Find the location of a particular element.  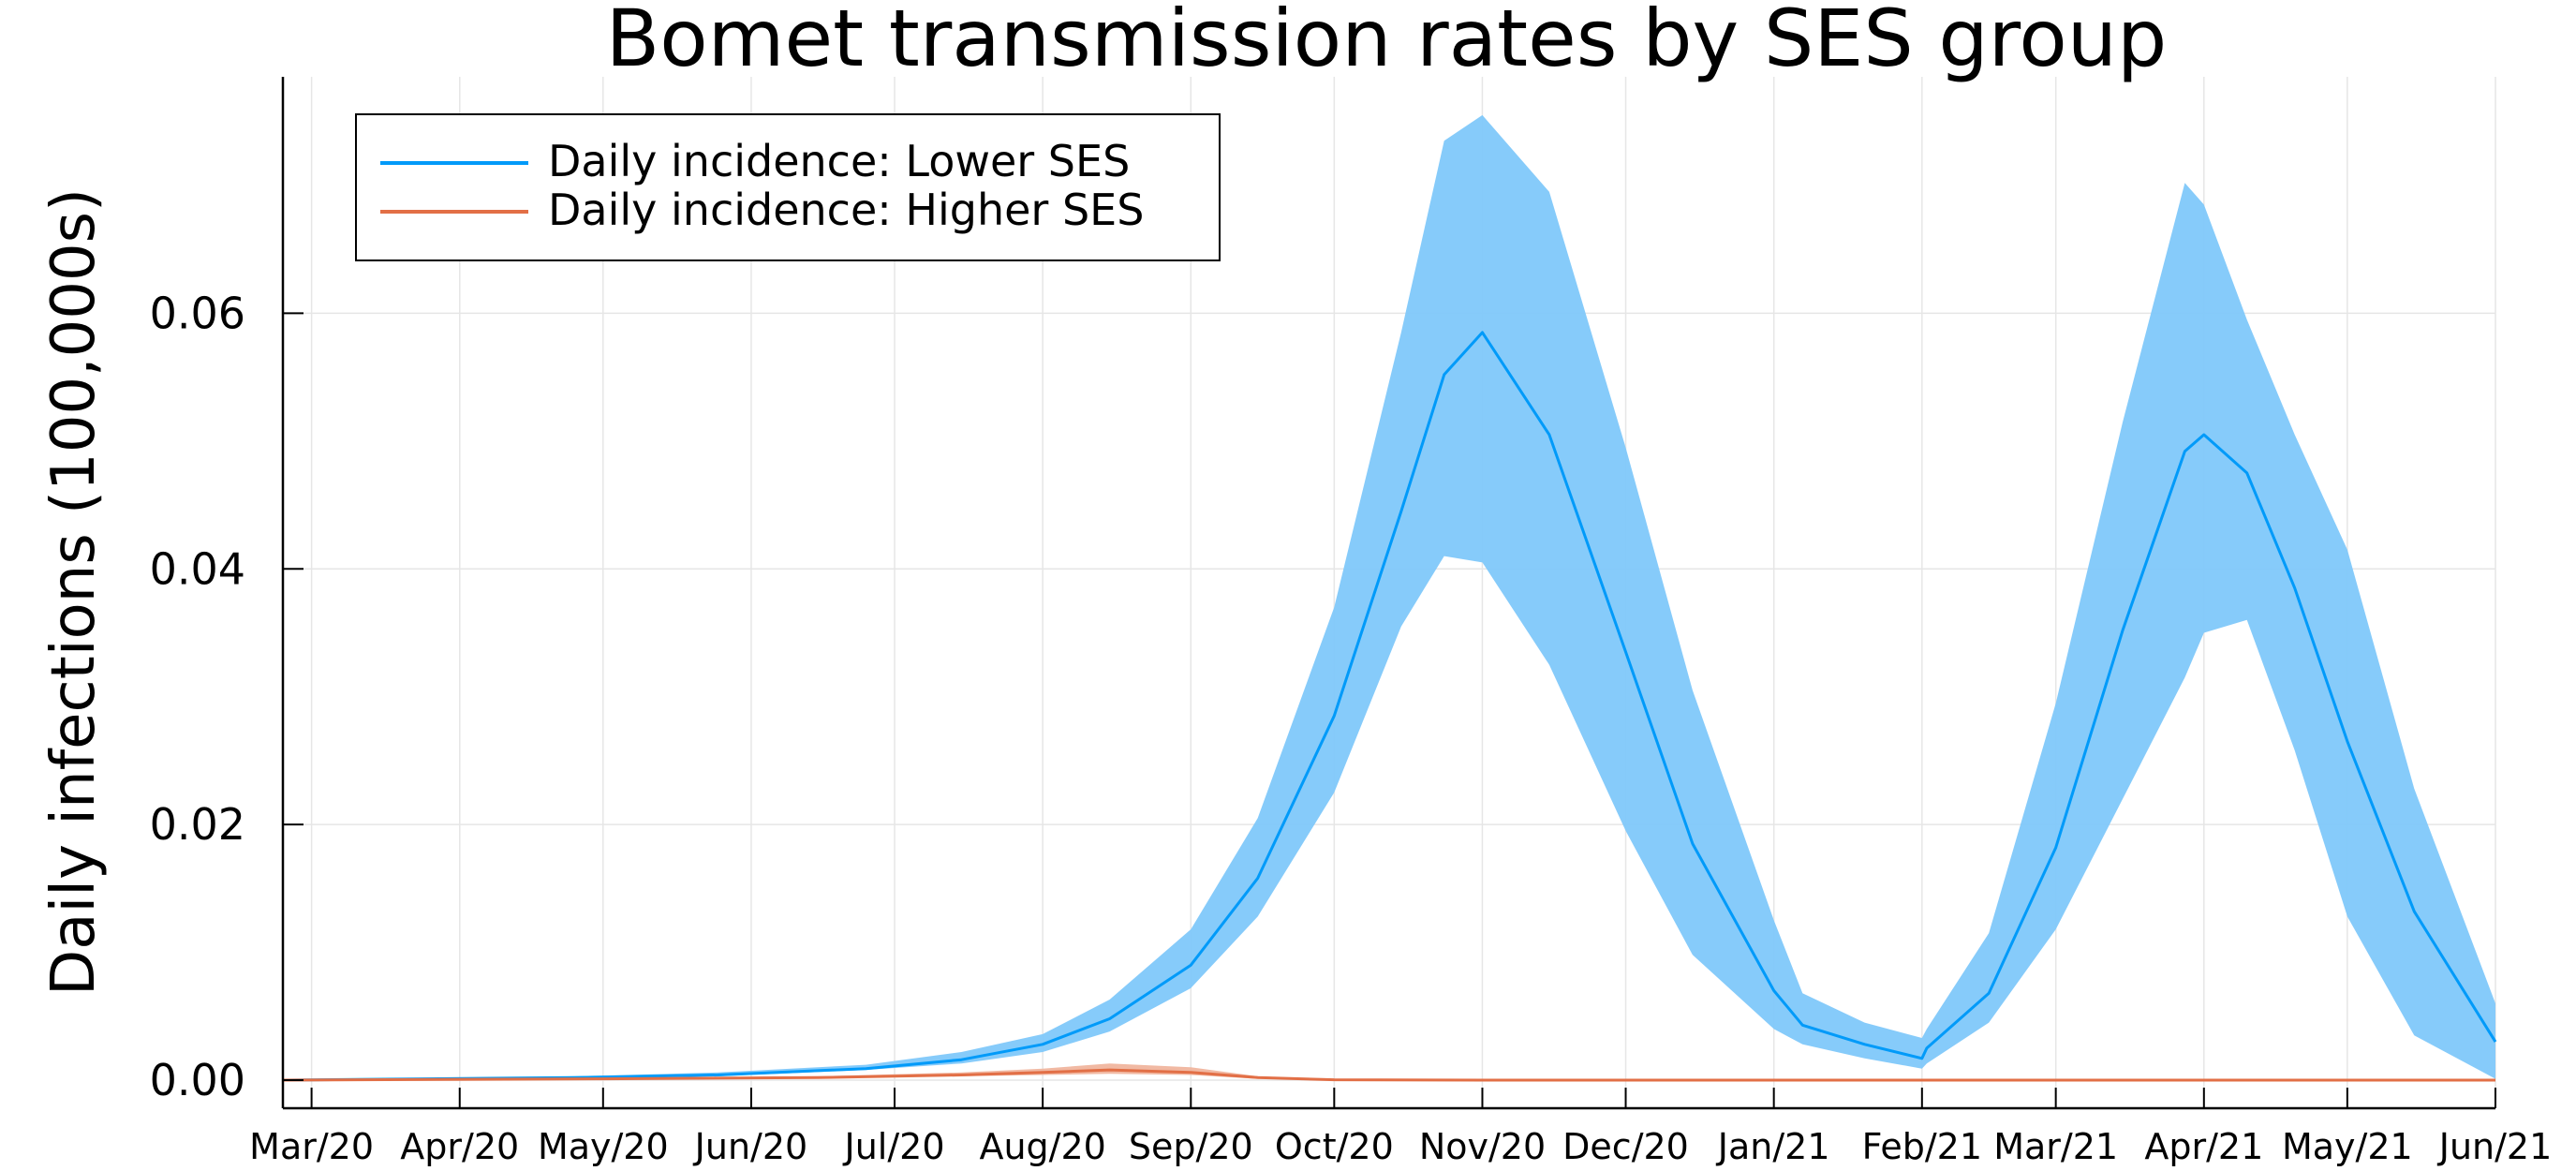

x-tick-label: Dec/20 is located at coordinates (1625, 1146).